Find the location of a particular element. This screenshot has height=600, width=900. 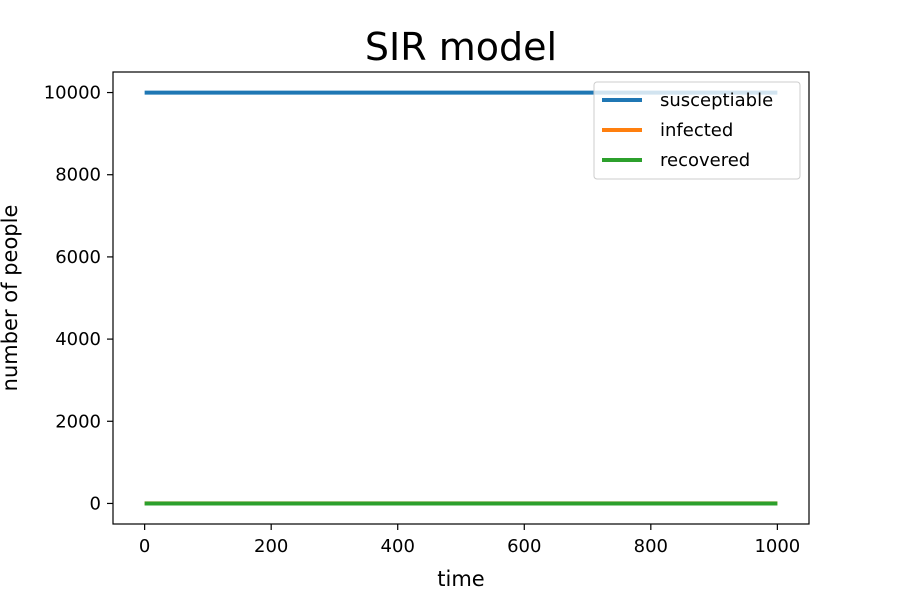

x-tick-label: 200 is located at coordinates (271, 546).